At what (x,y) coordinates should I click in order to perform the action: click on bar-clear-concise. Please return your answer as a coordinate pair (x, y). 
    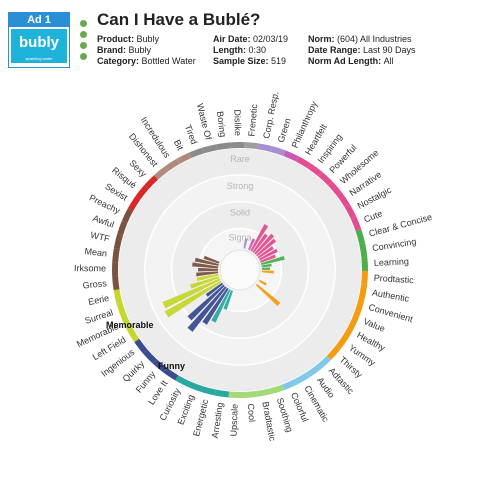
    Looking at the image, I should click on (272, 260).